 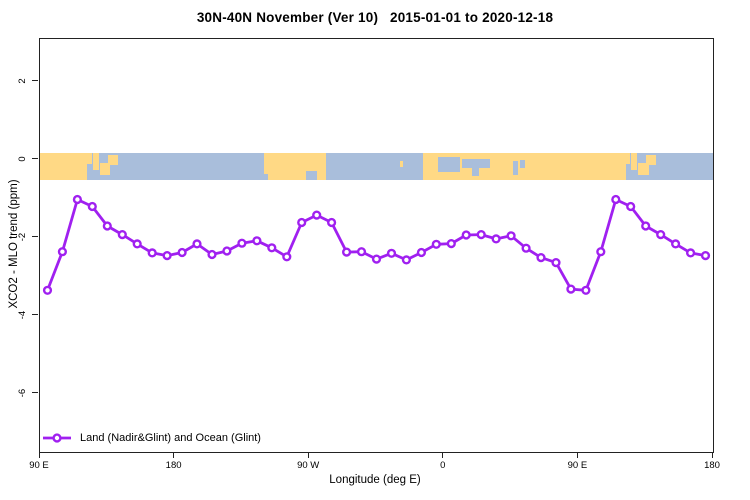 What do you see at coordinates (170, 438) in the screenshot?
I see `legend-label: Land (Nadir&Glint) and Ocean (Glint)` at bounding box center [170, 438].